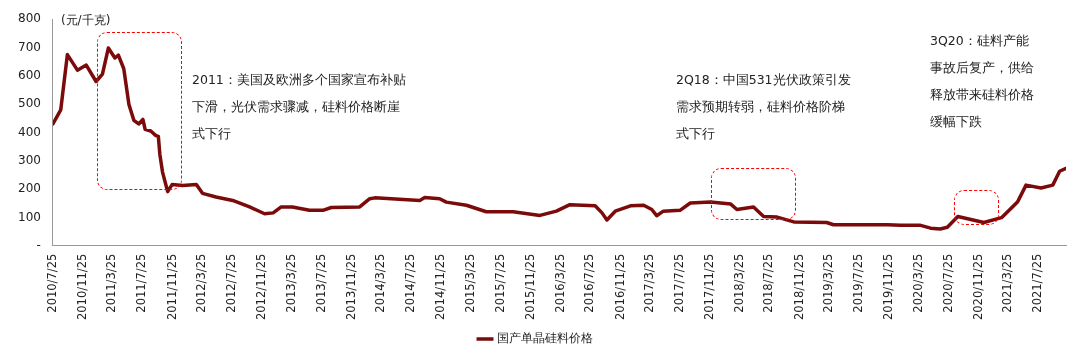  What do you see at coordinates (82, 287) in the screenshot?
I see `x-tick-label: 2010/11/25` at bounding box center [82, 287].